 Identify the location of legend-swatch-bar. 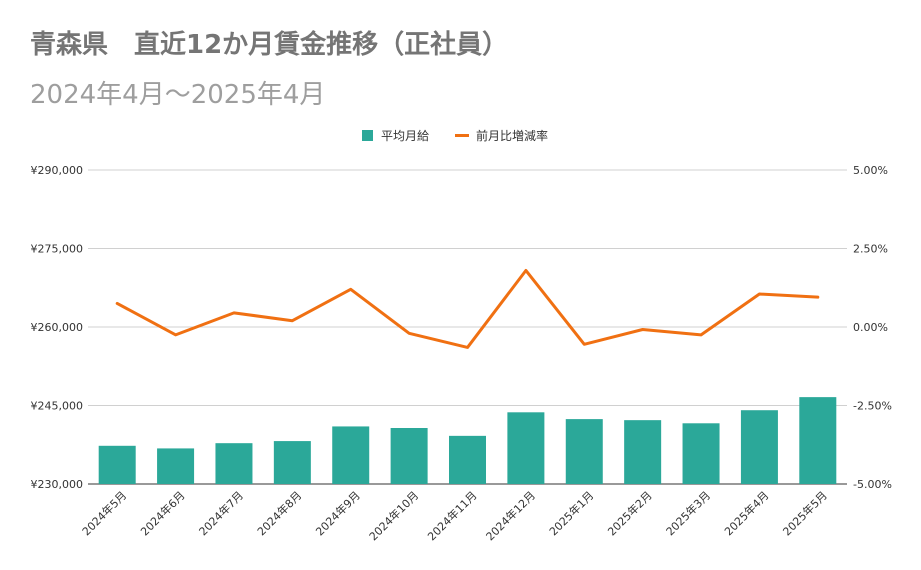
(367, 135).